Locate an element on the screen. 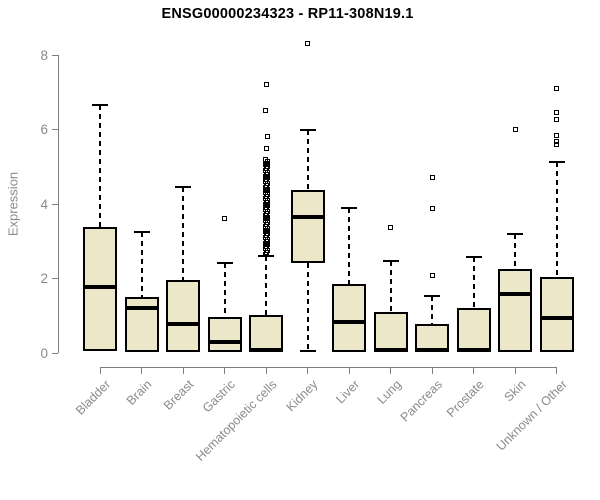  x-tick-label: Skin is located at coordinates (515, 391).